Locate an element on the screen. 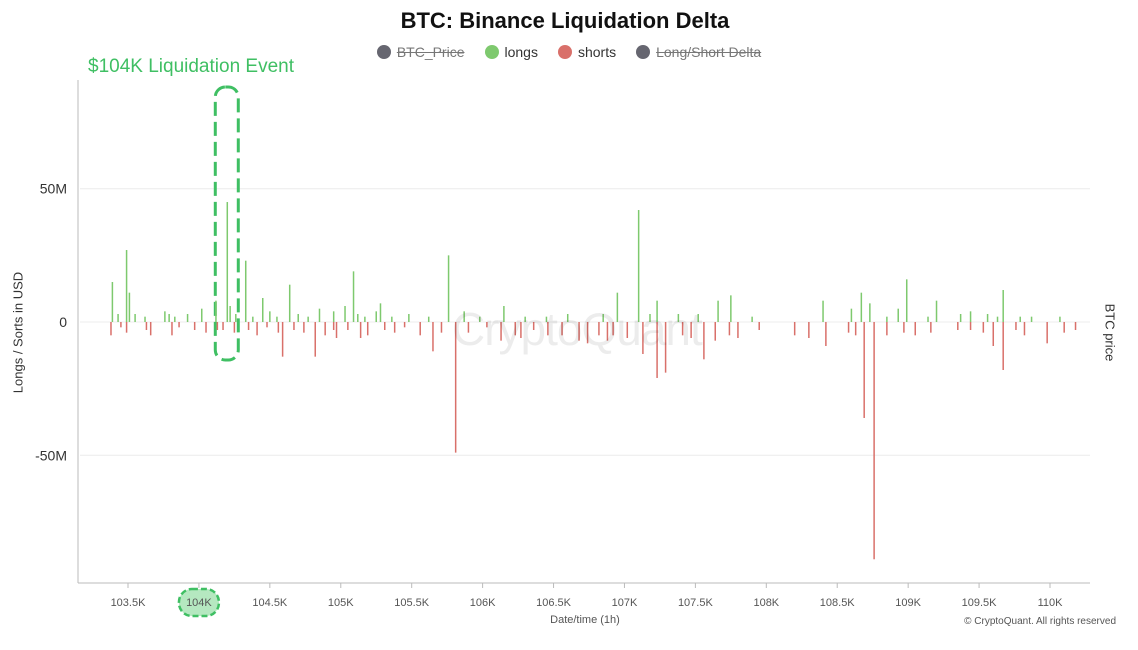  x-tick-label: 106K is located at coordinates (483, 603).